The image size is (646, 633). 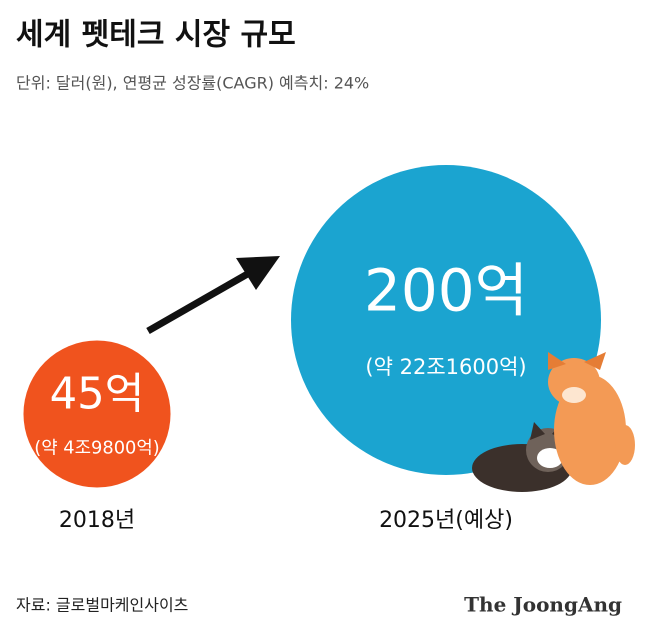 What do you see at coordinates (574, 382) in the screenshot?
I see `dog-head` at bounding box center [574, 382].